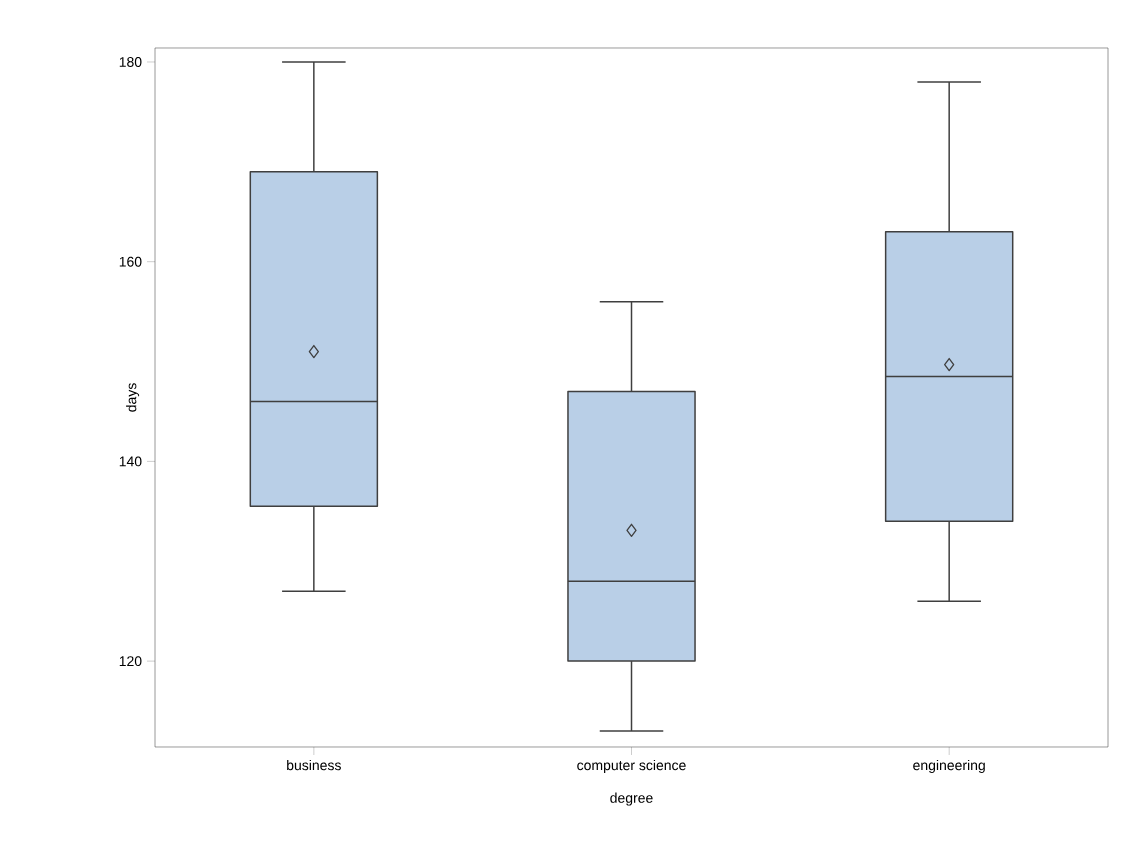 This screenshot has width=1145, height=845. I want to click on y-tick-label: 160, so click(130, 261).